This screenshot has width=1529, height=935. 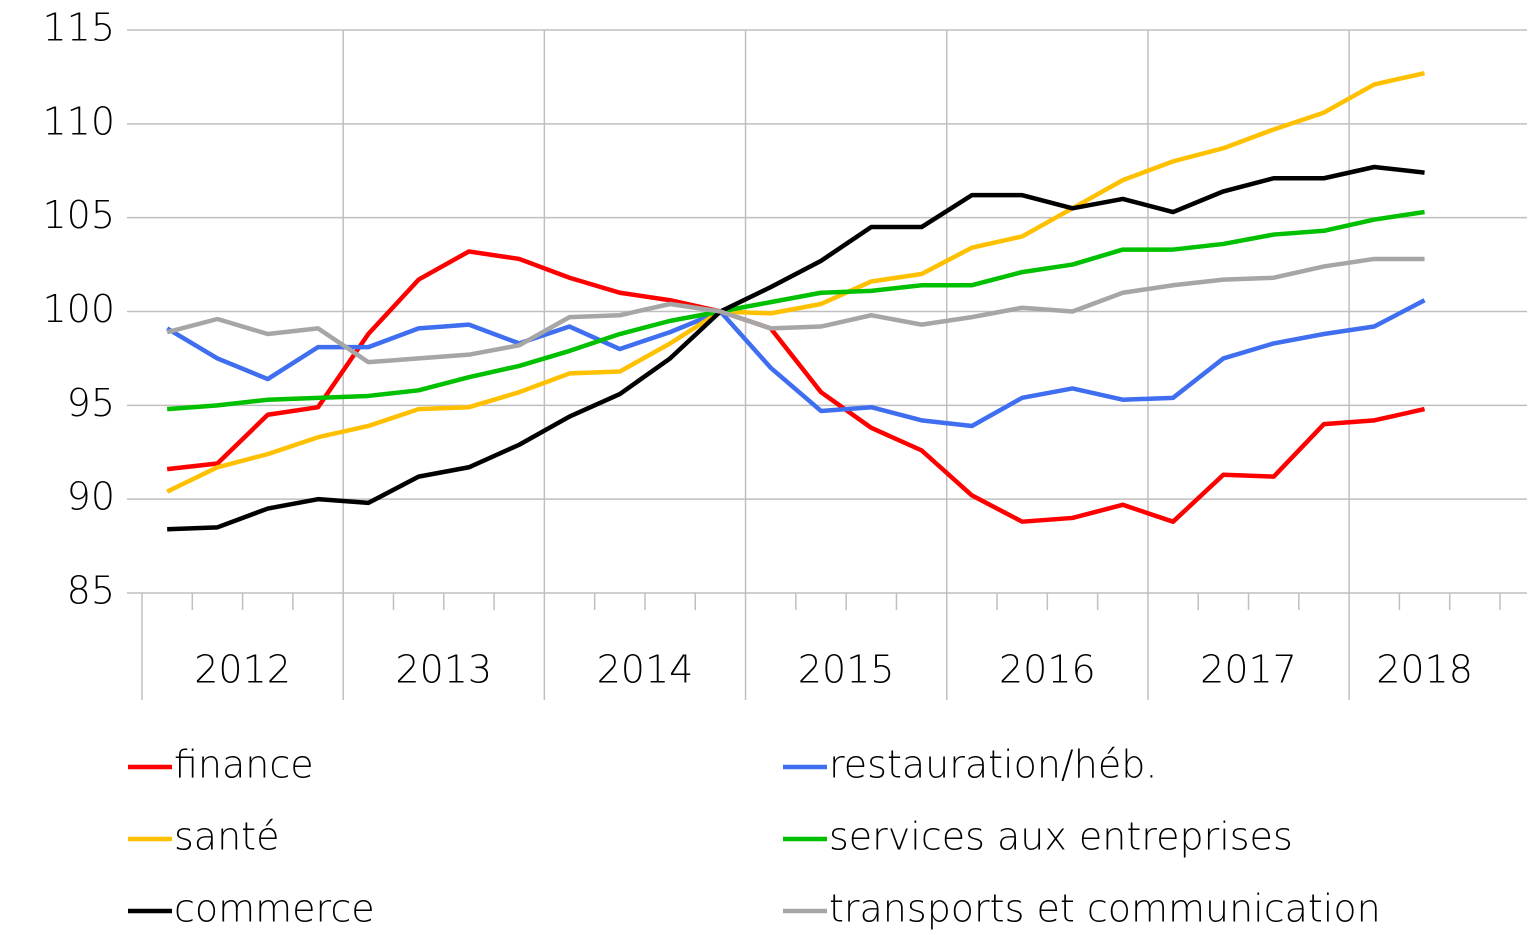 I want to click on x-tick-label: 2012, so click(x=242, y=670).